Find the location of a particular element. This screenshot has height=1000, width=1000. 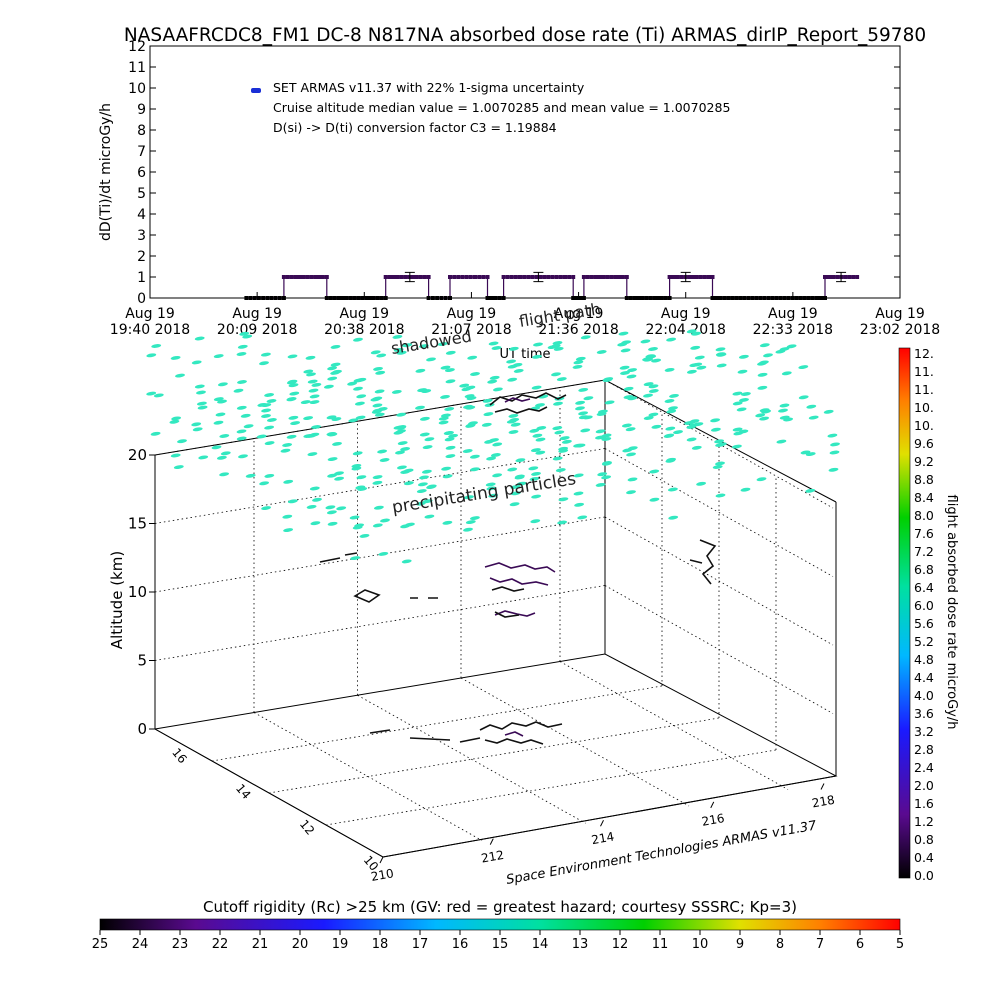

grid-back-wall-h is located at coordinates (719, 512).